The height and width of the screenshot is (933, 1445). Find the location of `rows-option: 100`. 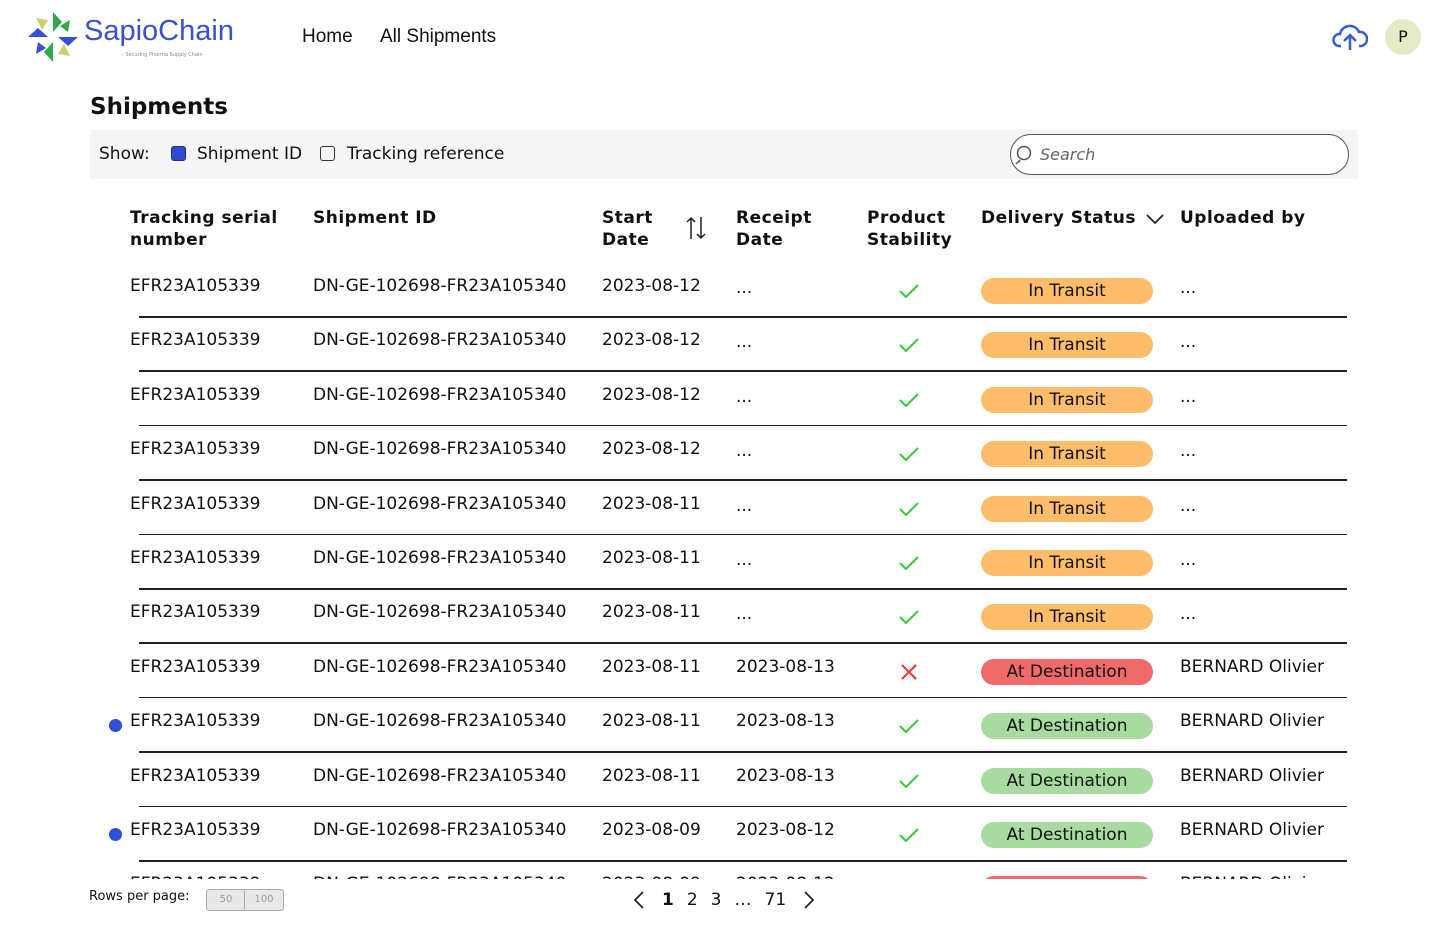

rows-option: 100 is located at coordinates (264, 900).